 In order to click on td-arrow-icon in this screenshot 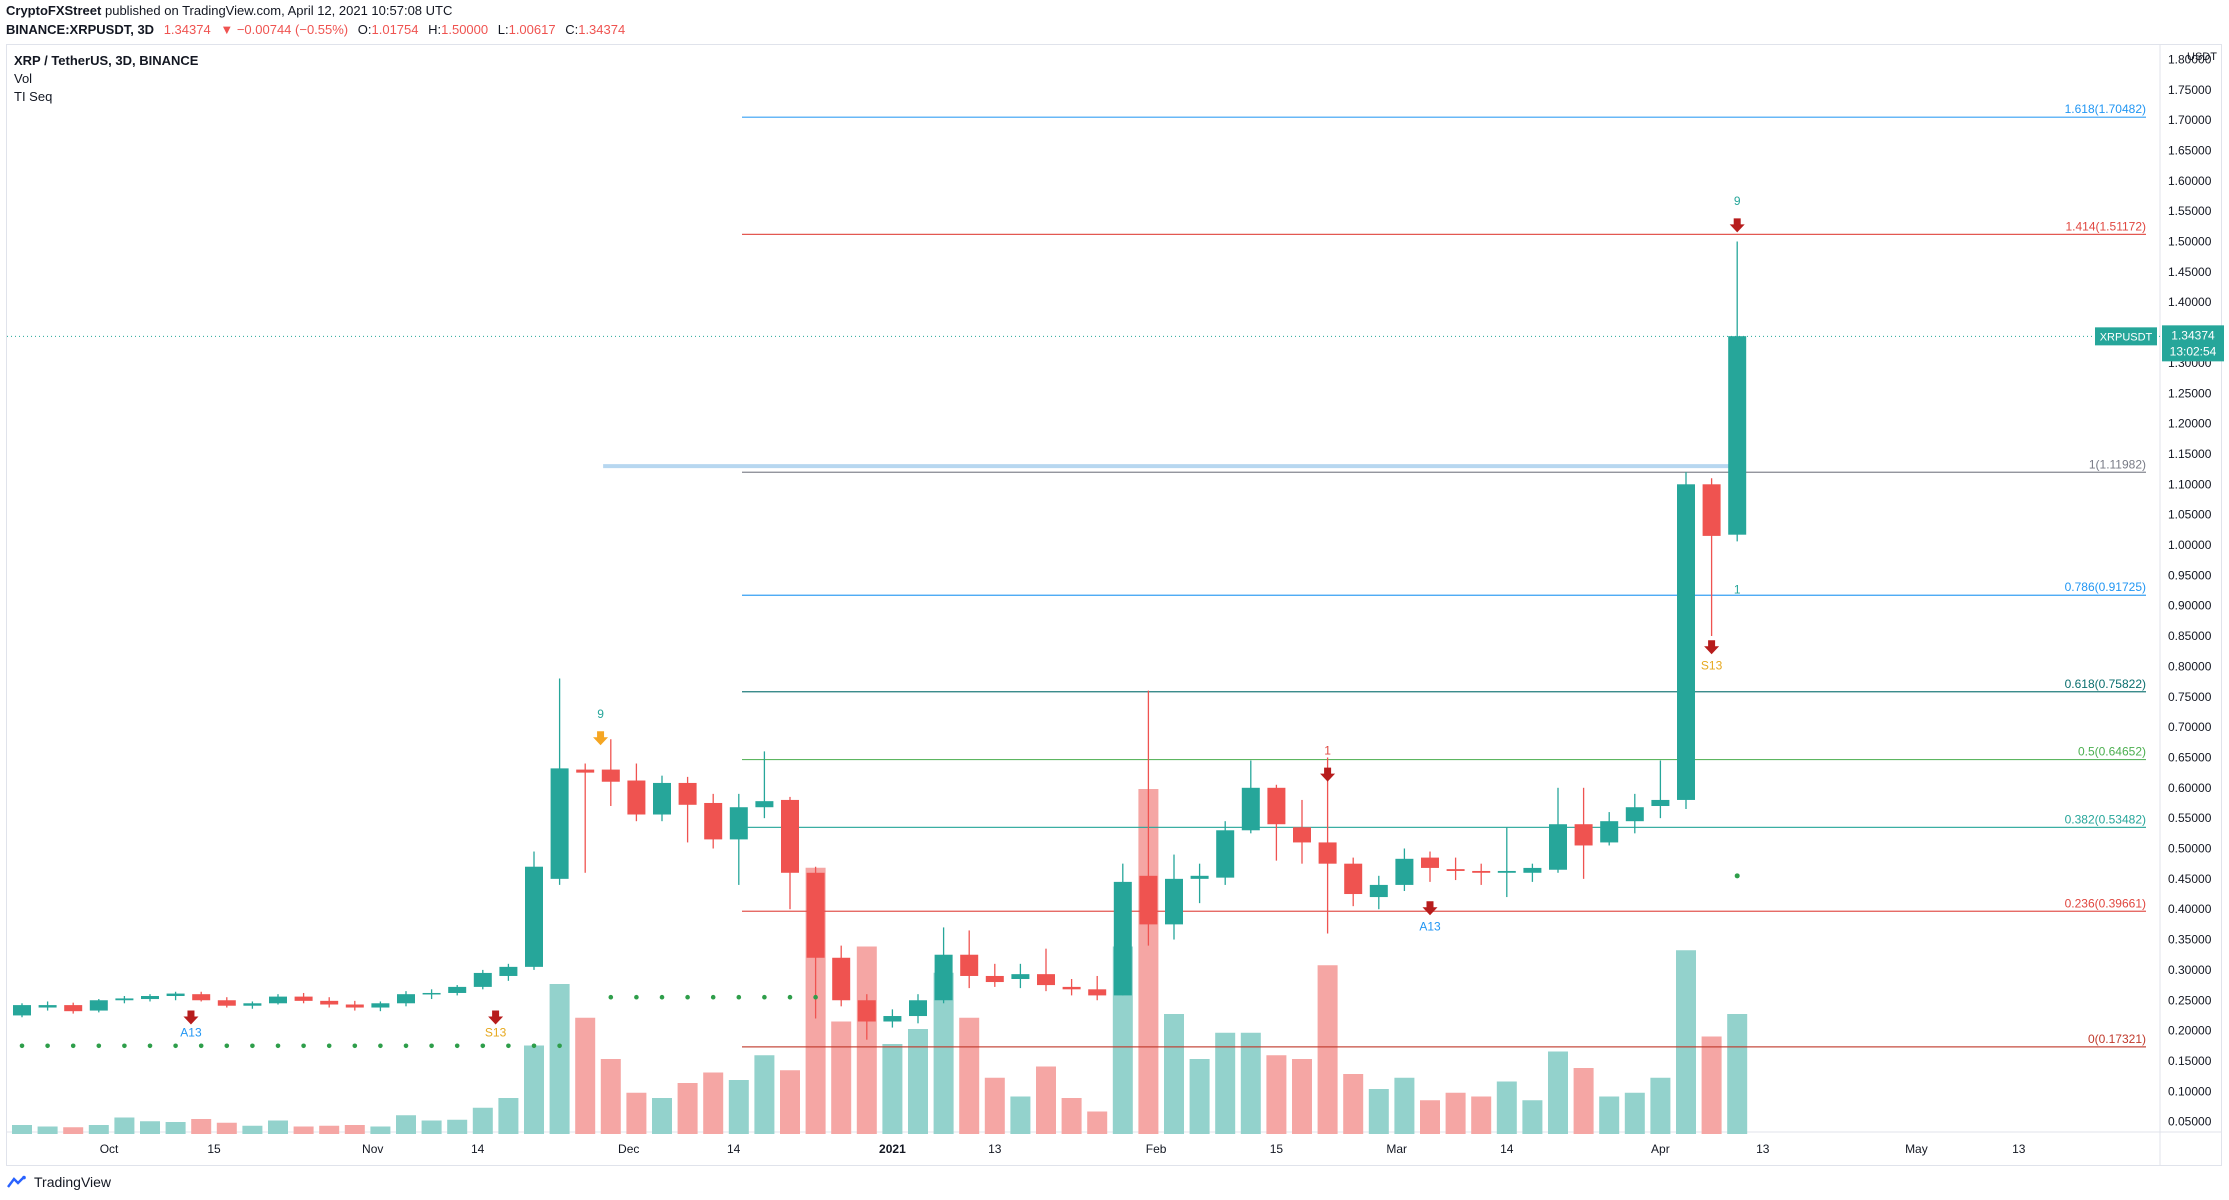, I will do `click(191, 1017)`.